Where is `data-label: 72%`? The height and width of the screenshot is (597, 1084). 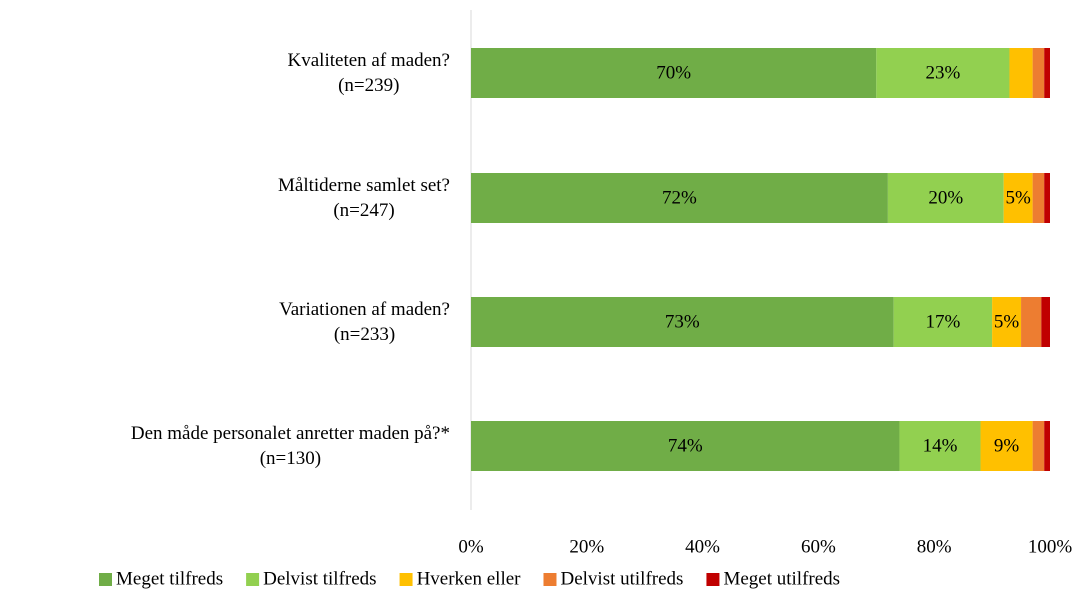 data-label: 72% is located at coordinates (679, 197).